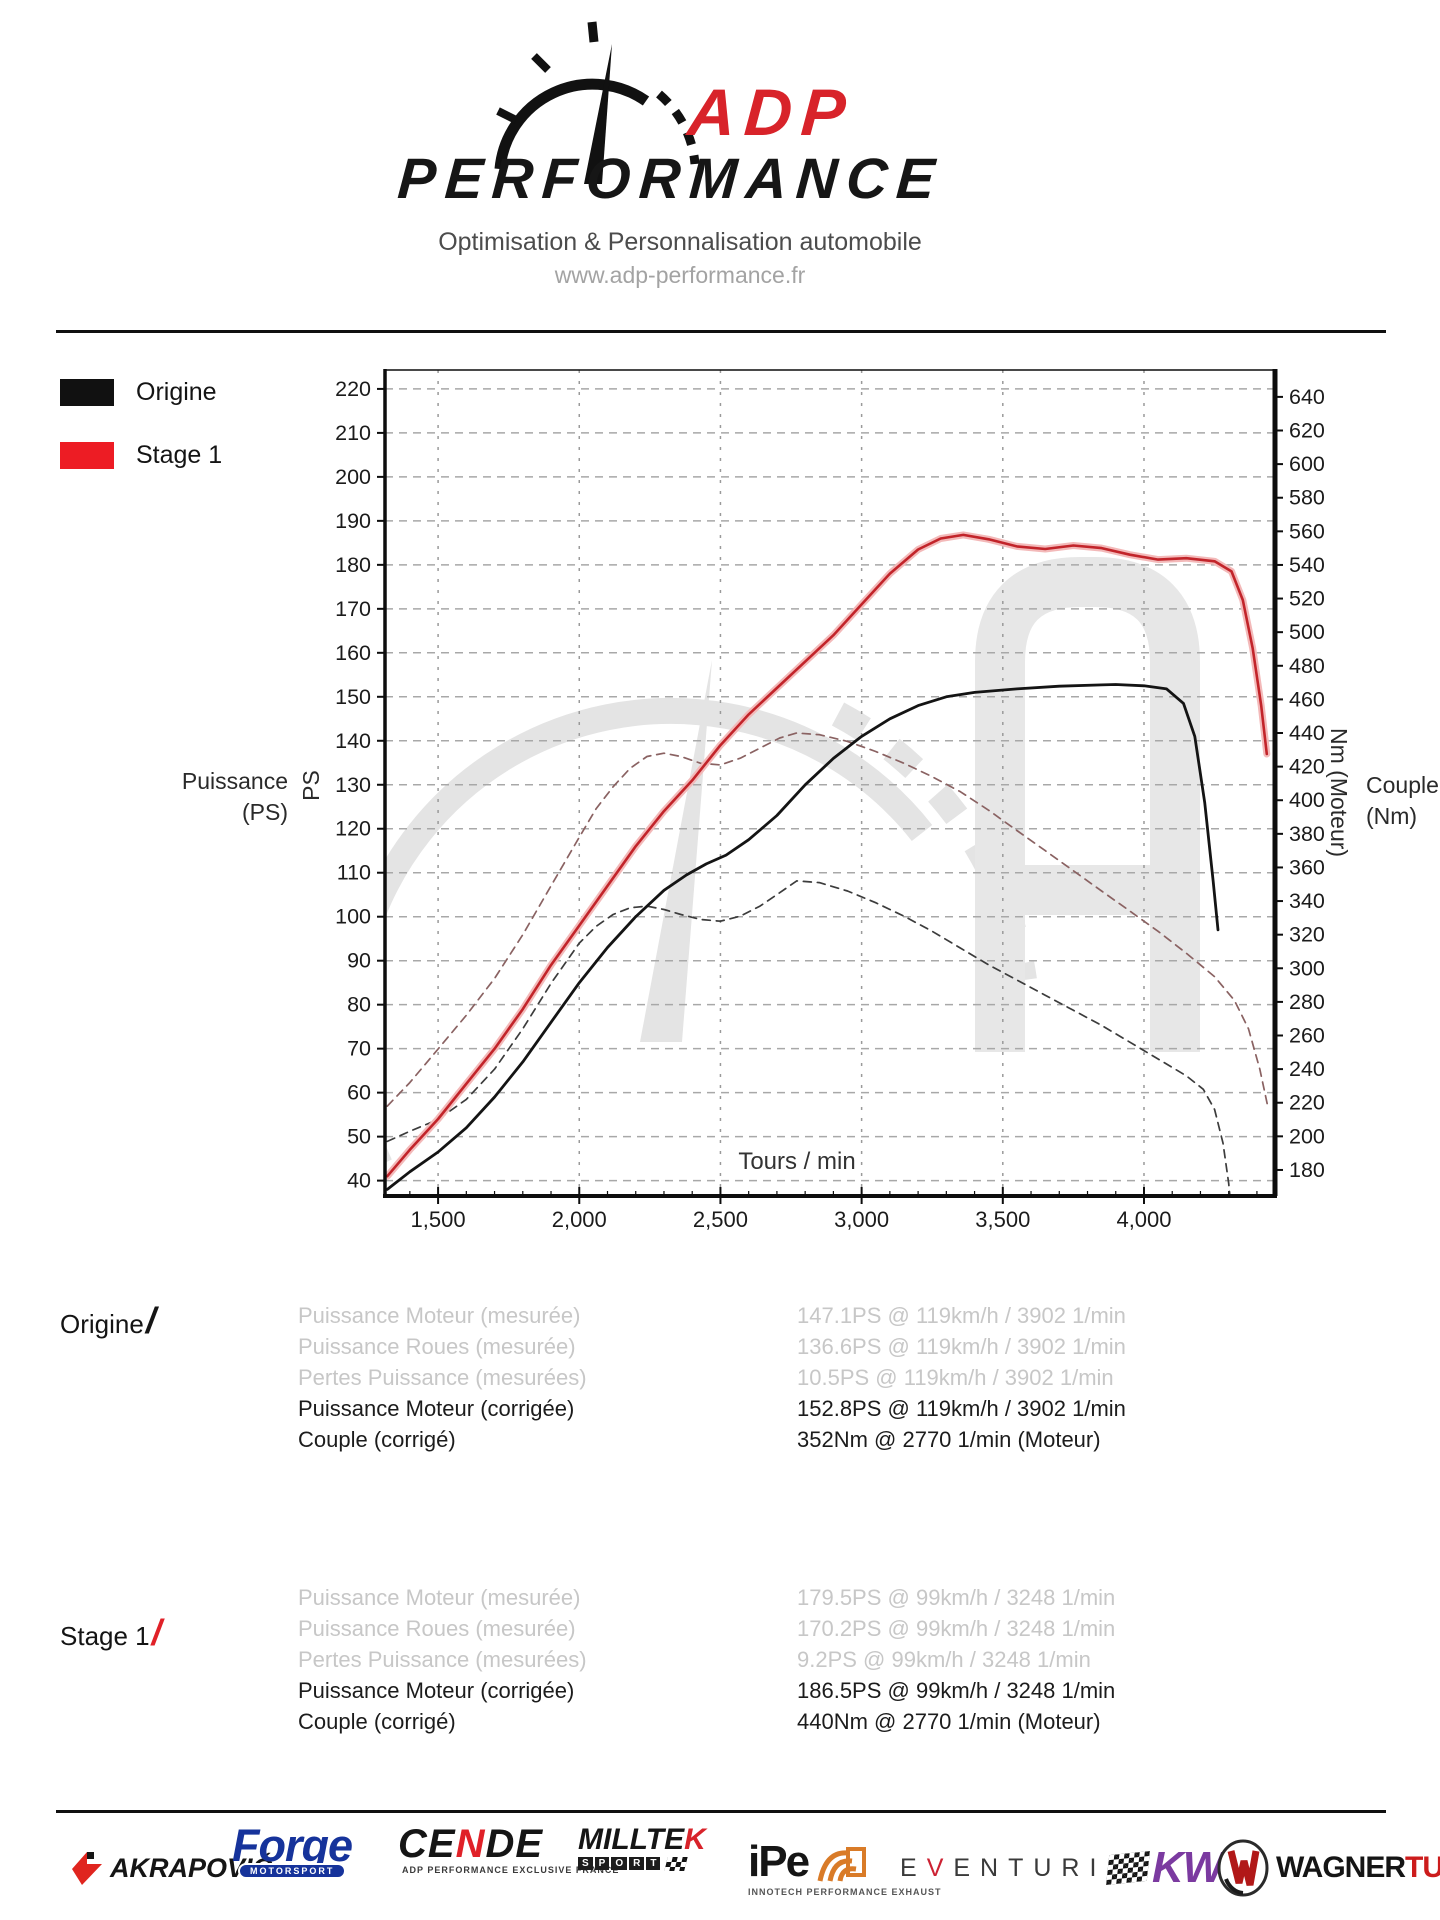 This screenshot has height=1920, width=1440. I want to click on svg-text: 3,000, so click(861, 1219).